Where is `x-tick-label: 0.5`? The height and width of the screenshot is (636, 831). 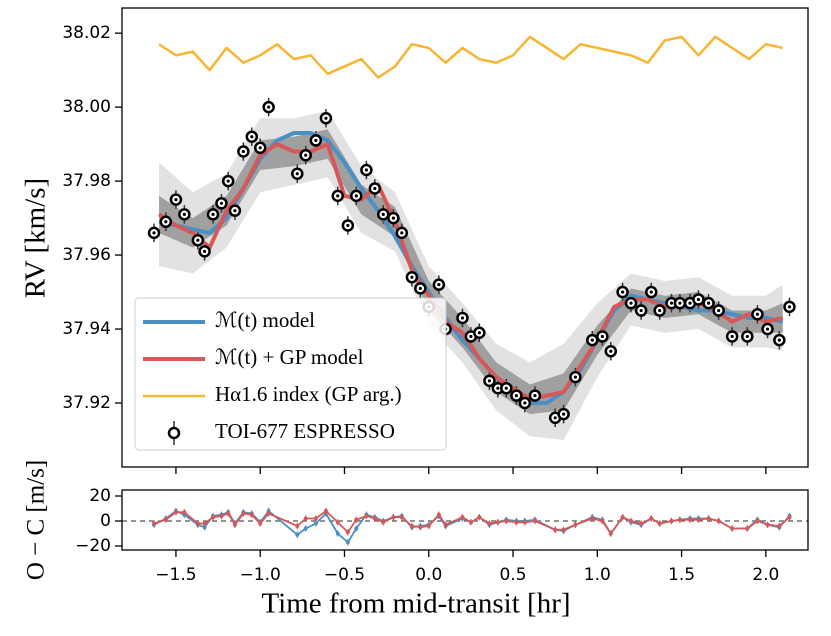 x-tick-label: 0.5 is located at coordinates (513, 575).